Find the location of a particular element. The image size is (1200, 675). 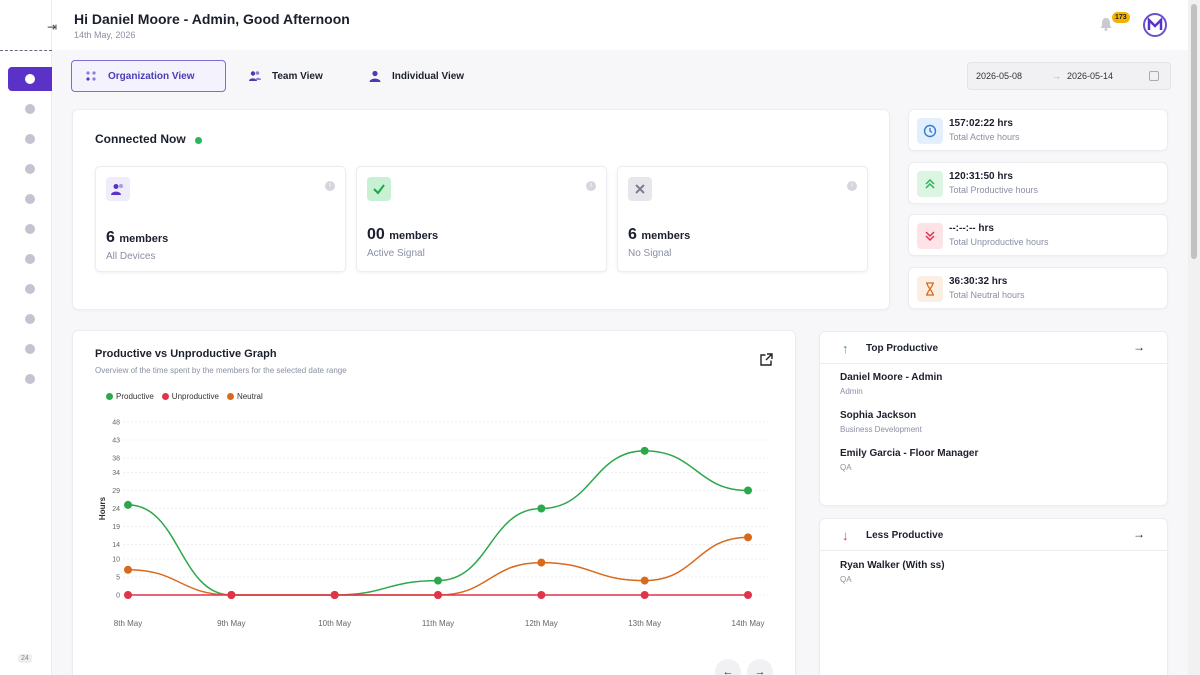

scrollbar-thumb is located at coordinates (1194, 131).